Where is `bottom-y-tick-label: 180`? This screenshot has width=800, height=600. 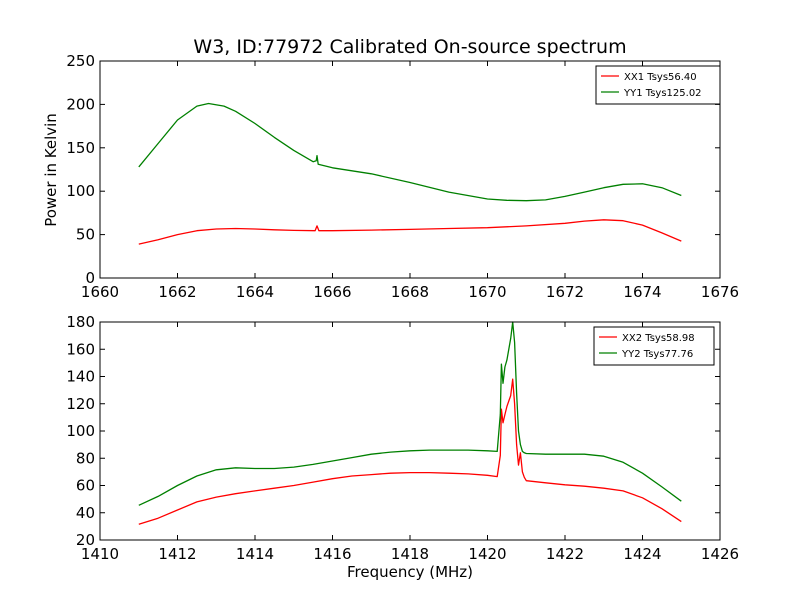 bottom-y-tick-label: 180 is located at coordinates (80, 322).